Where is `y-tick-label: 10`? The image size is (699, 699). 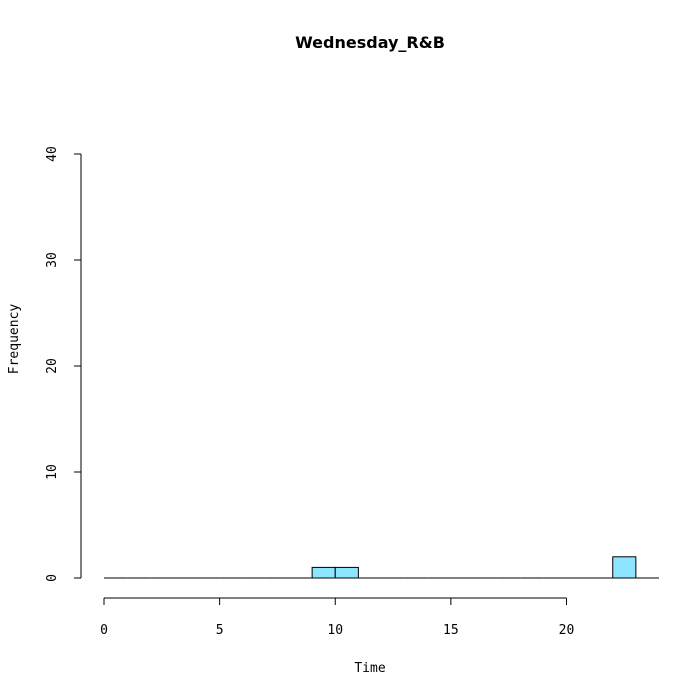 y-tick-label: 10 is located at coordinates (52, 472).